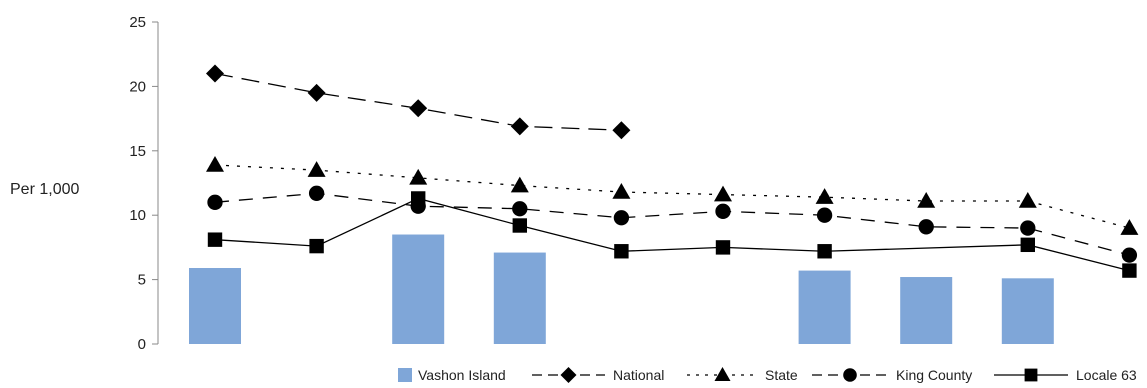 The image size is (1147, 388). What do you see at coordinates (44, 189) in the screenshot?
I see `y-axis-label: Per 1,000` at bounding box center [44, 189].